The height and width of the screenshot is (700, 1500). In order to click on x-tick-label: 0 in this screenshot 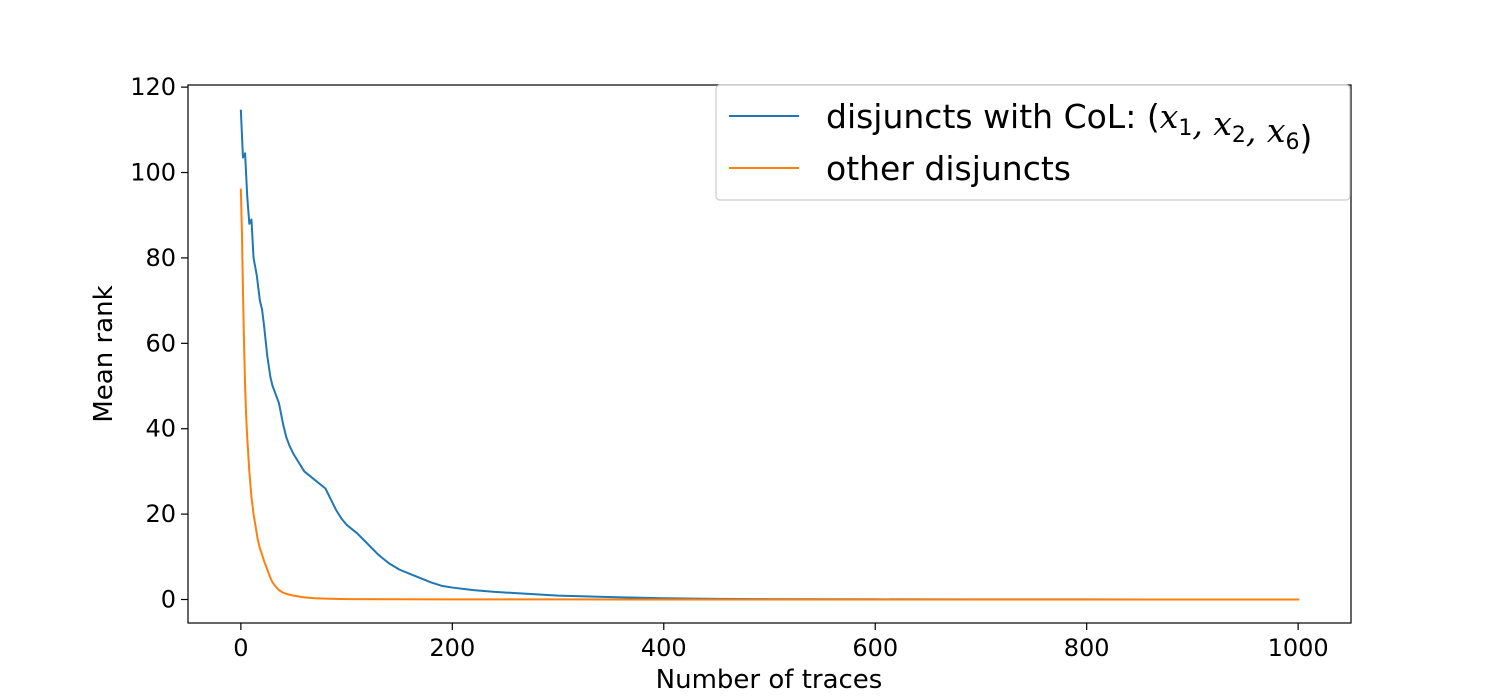, I will do `click(240, 648)`.